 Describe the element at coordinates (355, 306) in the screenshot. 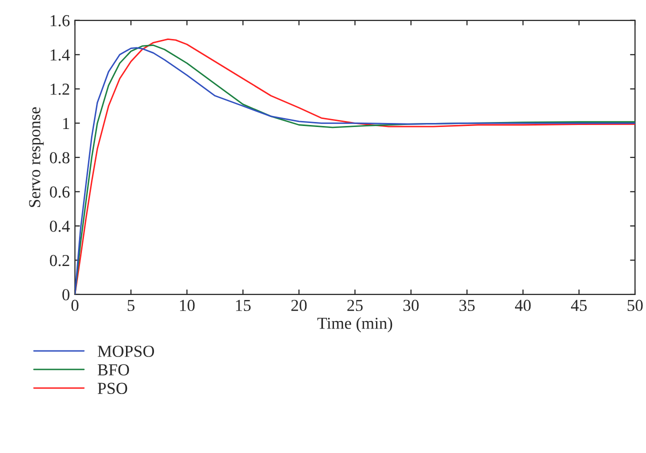

I see `x-tick-label: 25` at that location.